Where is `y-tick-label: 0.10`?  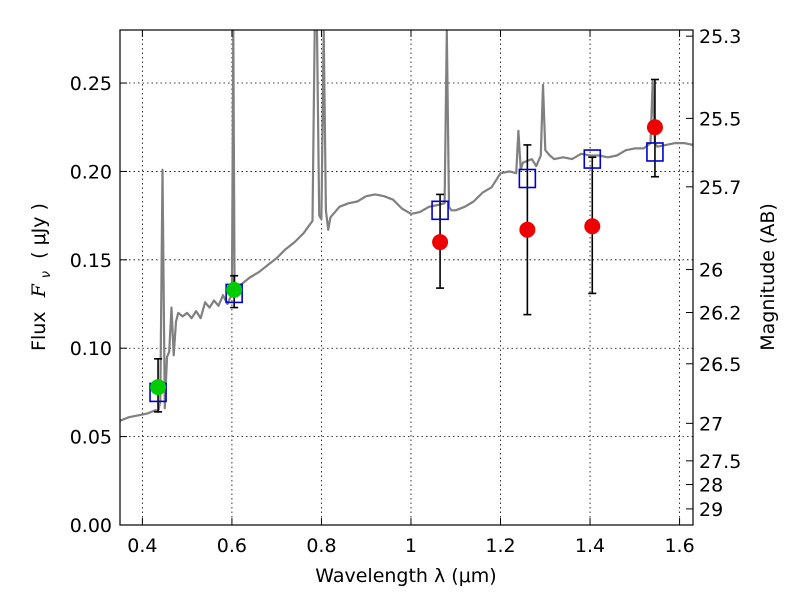
y-tick-label: 0.10 is located at coordinates (91, 349).